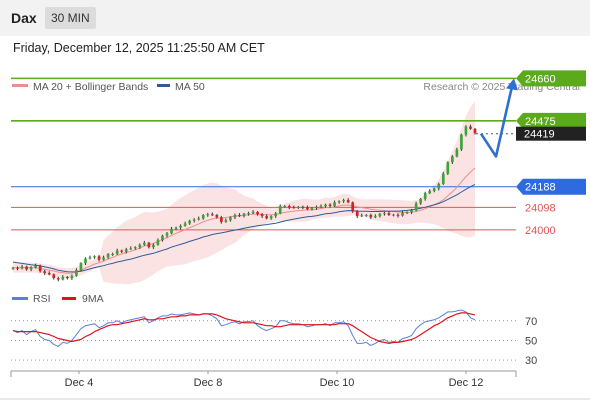 This screenshot has height=400, width=590. Describe the element at coordinates (208, 383) in the screenshot. I see `x-tick-label: Dec 8` at that location.